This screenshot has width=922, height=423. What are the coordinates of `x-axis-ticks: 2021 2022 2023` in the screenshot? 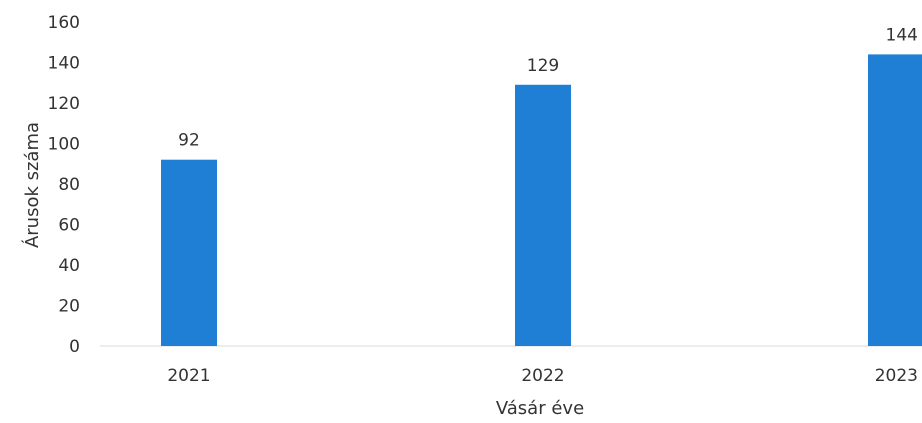 It's located at (542, 376).